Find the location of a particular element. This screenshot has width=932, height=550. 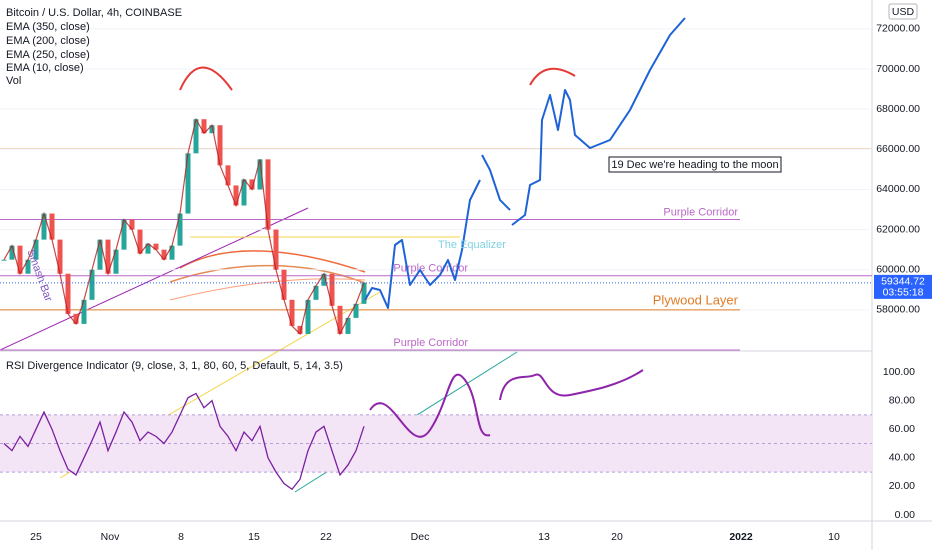

level-label: Plywood Layer is located at coordinates (696, 299).